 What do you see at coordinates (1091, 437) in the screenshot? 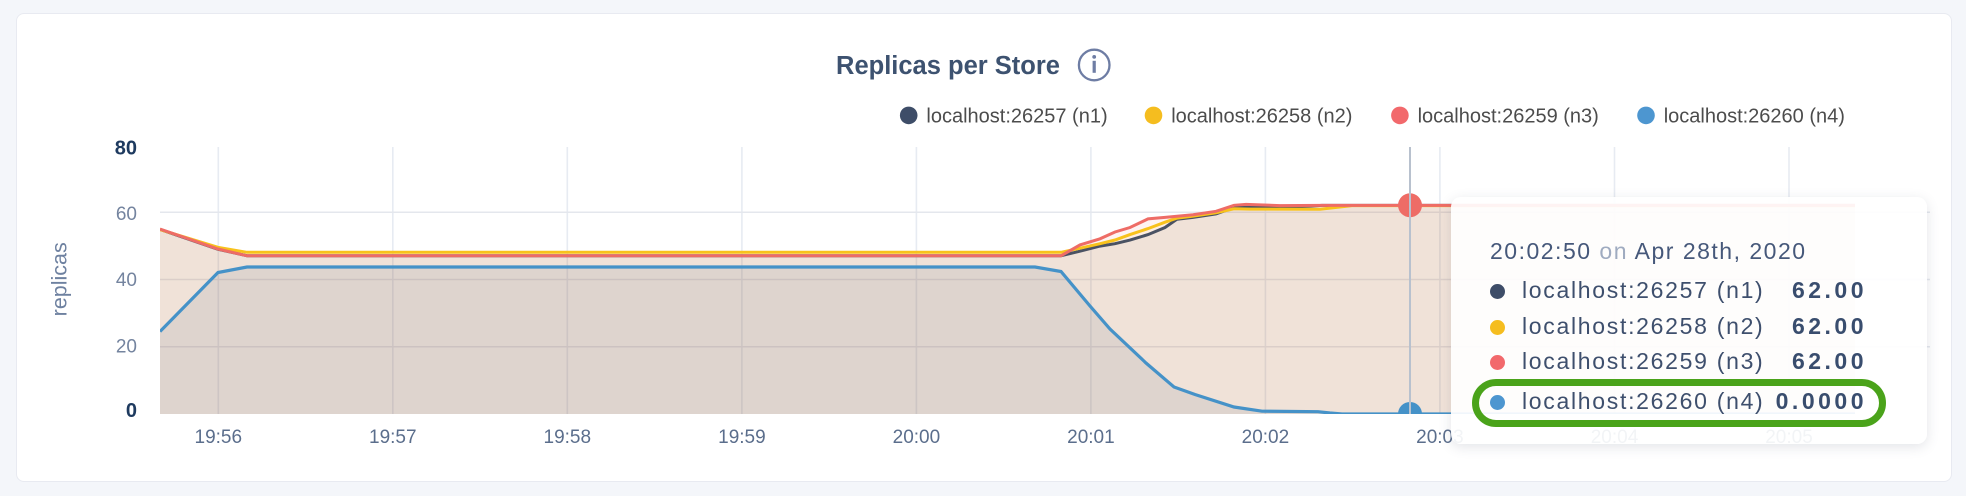
I see `svg-text: 20:01` at bounding box center [1091, 437].